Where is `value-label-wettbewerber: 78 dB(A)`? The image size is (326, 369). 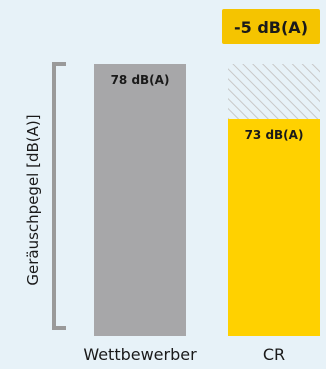 value-label-wettbewerber: 78 dB(A) is located at coordinates (140, 80).